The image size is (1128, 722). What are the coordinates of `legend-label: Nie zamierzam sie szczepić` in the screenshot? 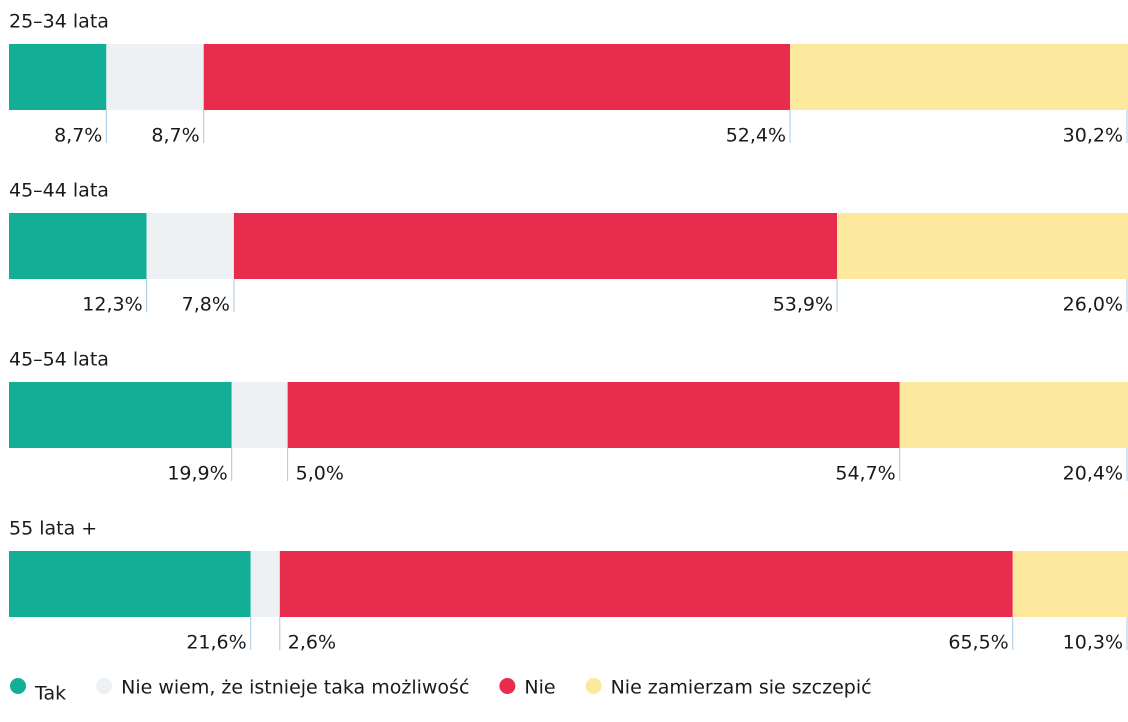 It's located at (741, 688).